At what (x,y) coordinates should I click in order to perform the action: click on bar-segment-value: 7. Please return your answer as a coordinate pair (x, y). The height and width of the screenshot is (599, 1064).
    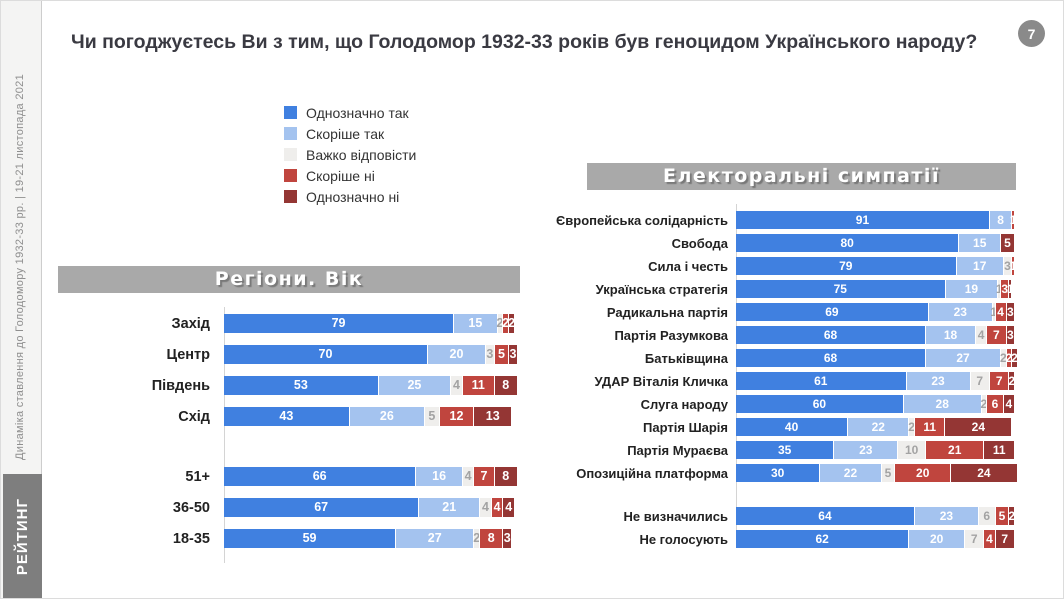
    Looking at the image, I should click on (996, 335).